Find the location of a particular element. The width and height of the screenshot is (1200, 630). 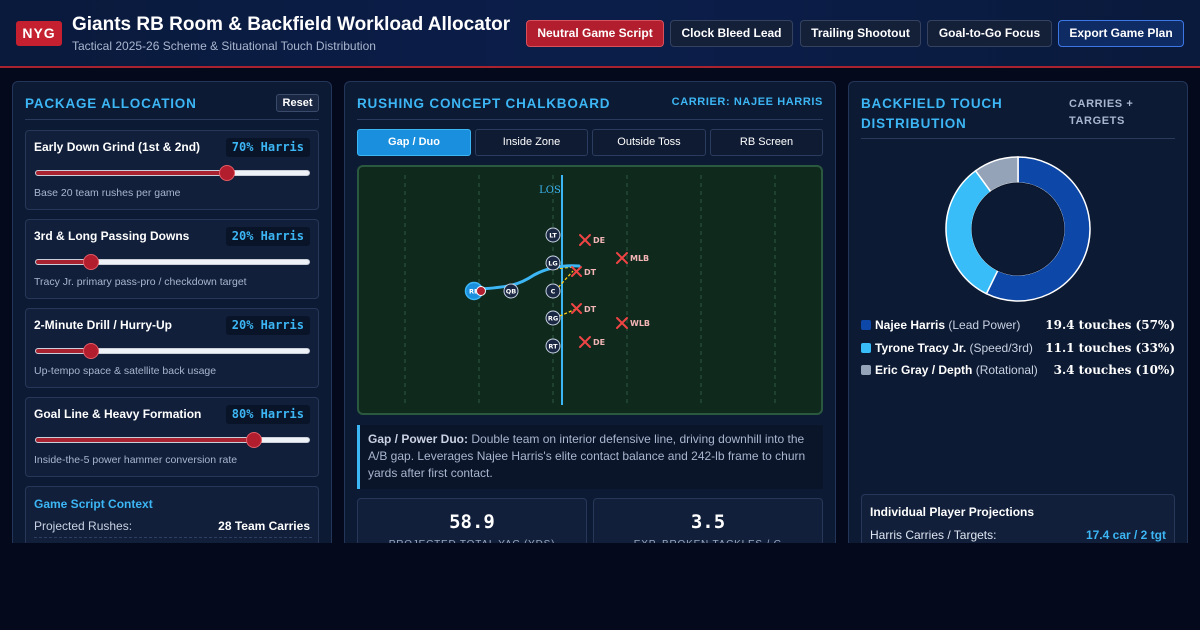

tab-gap-duo: Gap / Duo is located at coordinates (414, 142).